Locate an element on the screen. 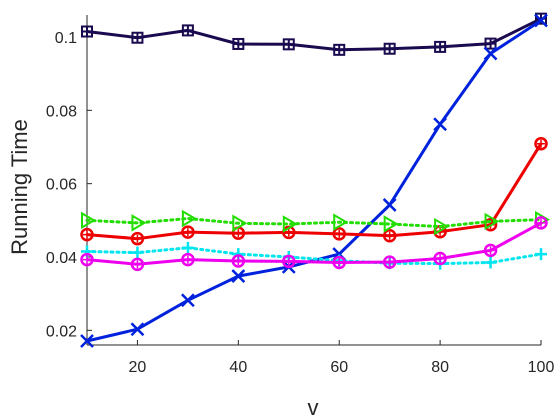 This screenshot has width=560, height=420. y-tick-label: 0.1 is located at coordinates (66, 38).